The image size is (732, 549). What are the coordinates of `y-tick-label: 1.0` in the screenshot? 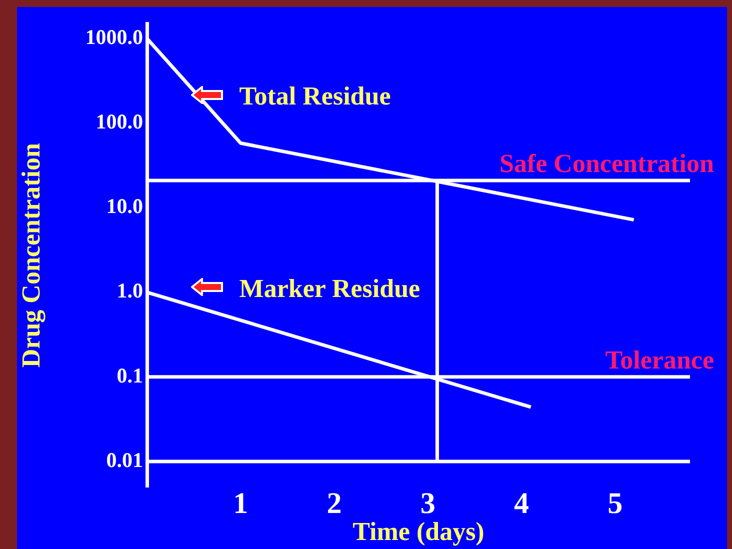 It's located at (129, 290).